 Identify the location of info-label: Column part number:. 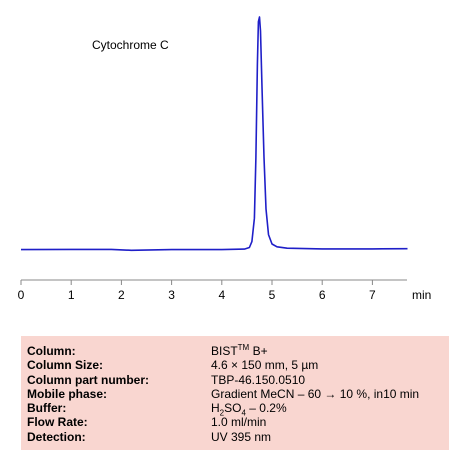
(88, 379).